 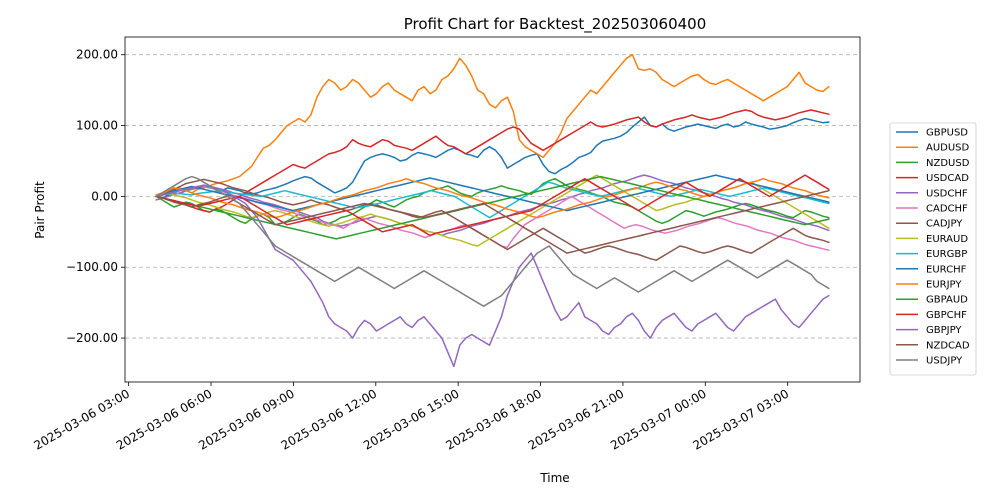 I want to click on y-tick-label: 200.00, so click(x=97, y=55).